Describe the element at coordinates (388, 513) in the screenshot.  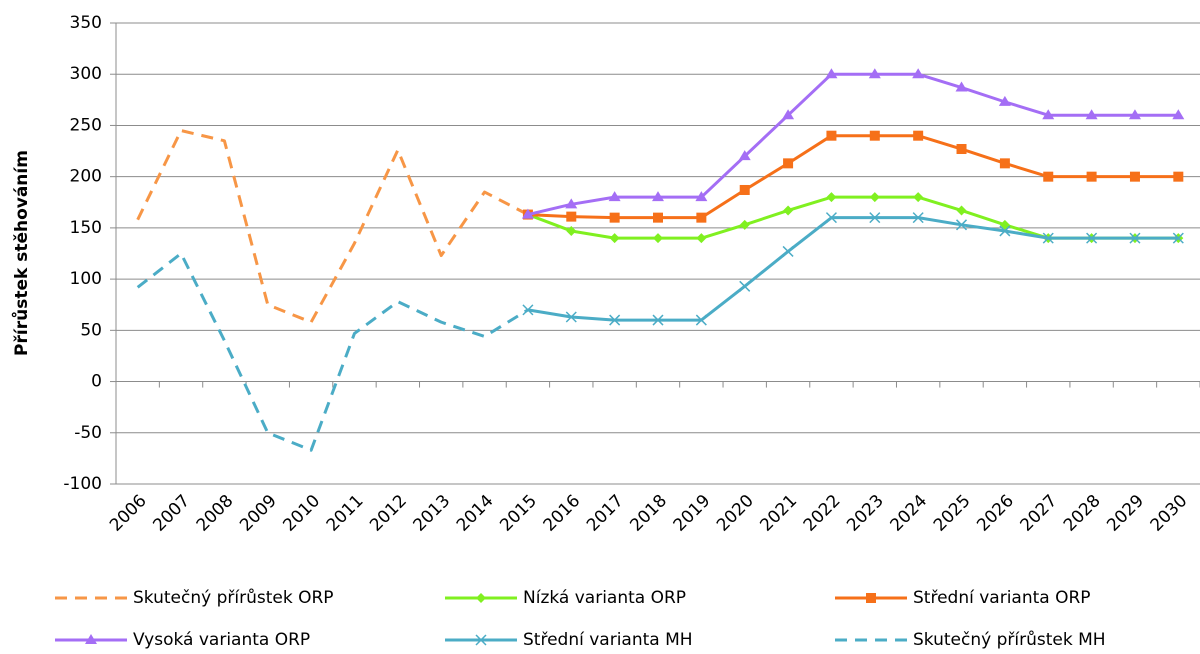
I see `x-tick-label: 2012` at that location.